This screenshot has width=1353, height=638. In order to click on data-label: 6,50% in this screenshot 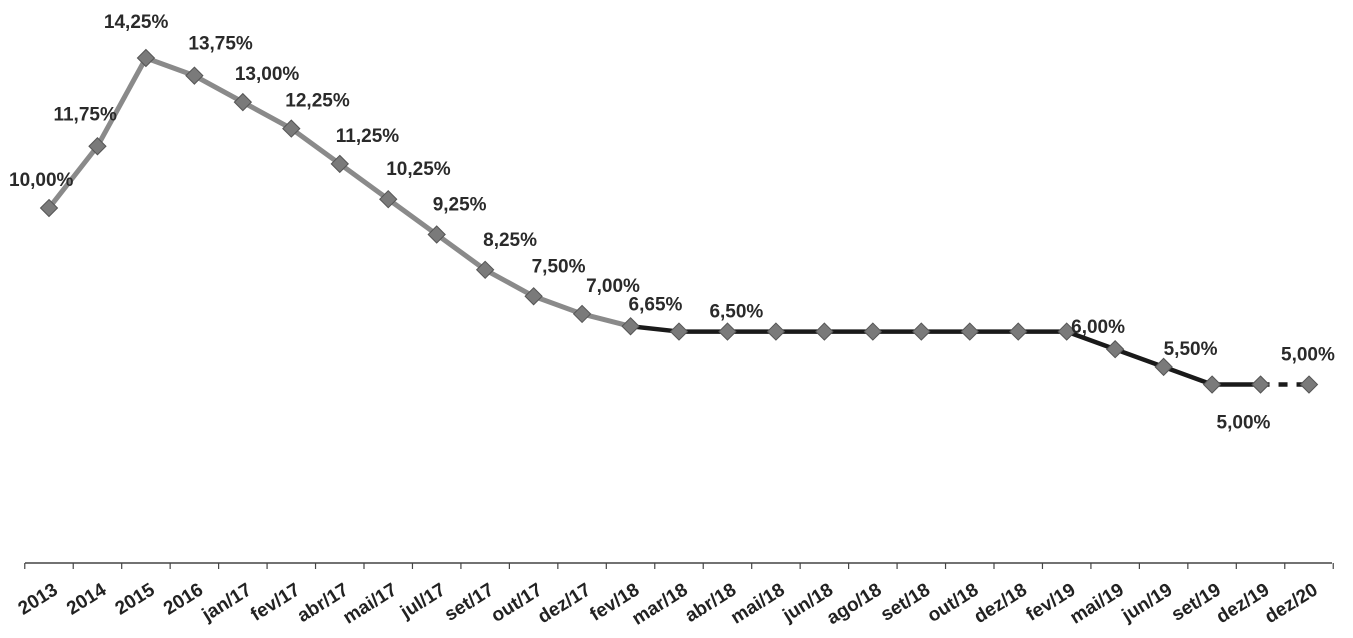, I will do `click(736, 312)`.